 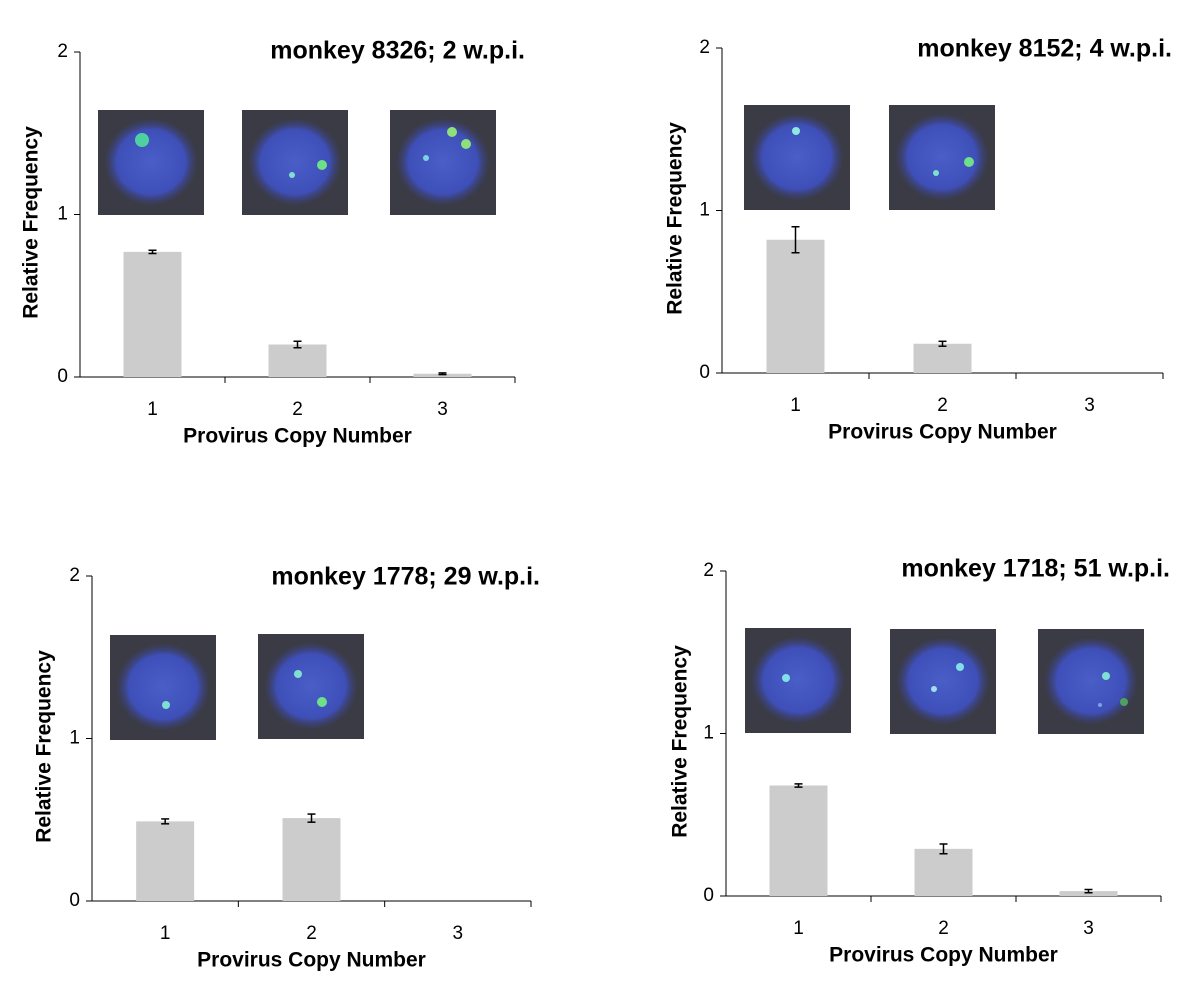 What do you see at coordinates (1044, 49) in the screenshot?
I see `chart-title: monkey 8152; 4 w.p.i.` at bounding box center [1044, 49].